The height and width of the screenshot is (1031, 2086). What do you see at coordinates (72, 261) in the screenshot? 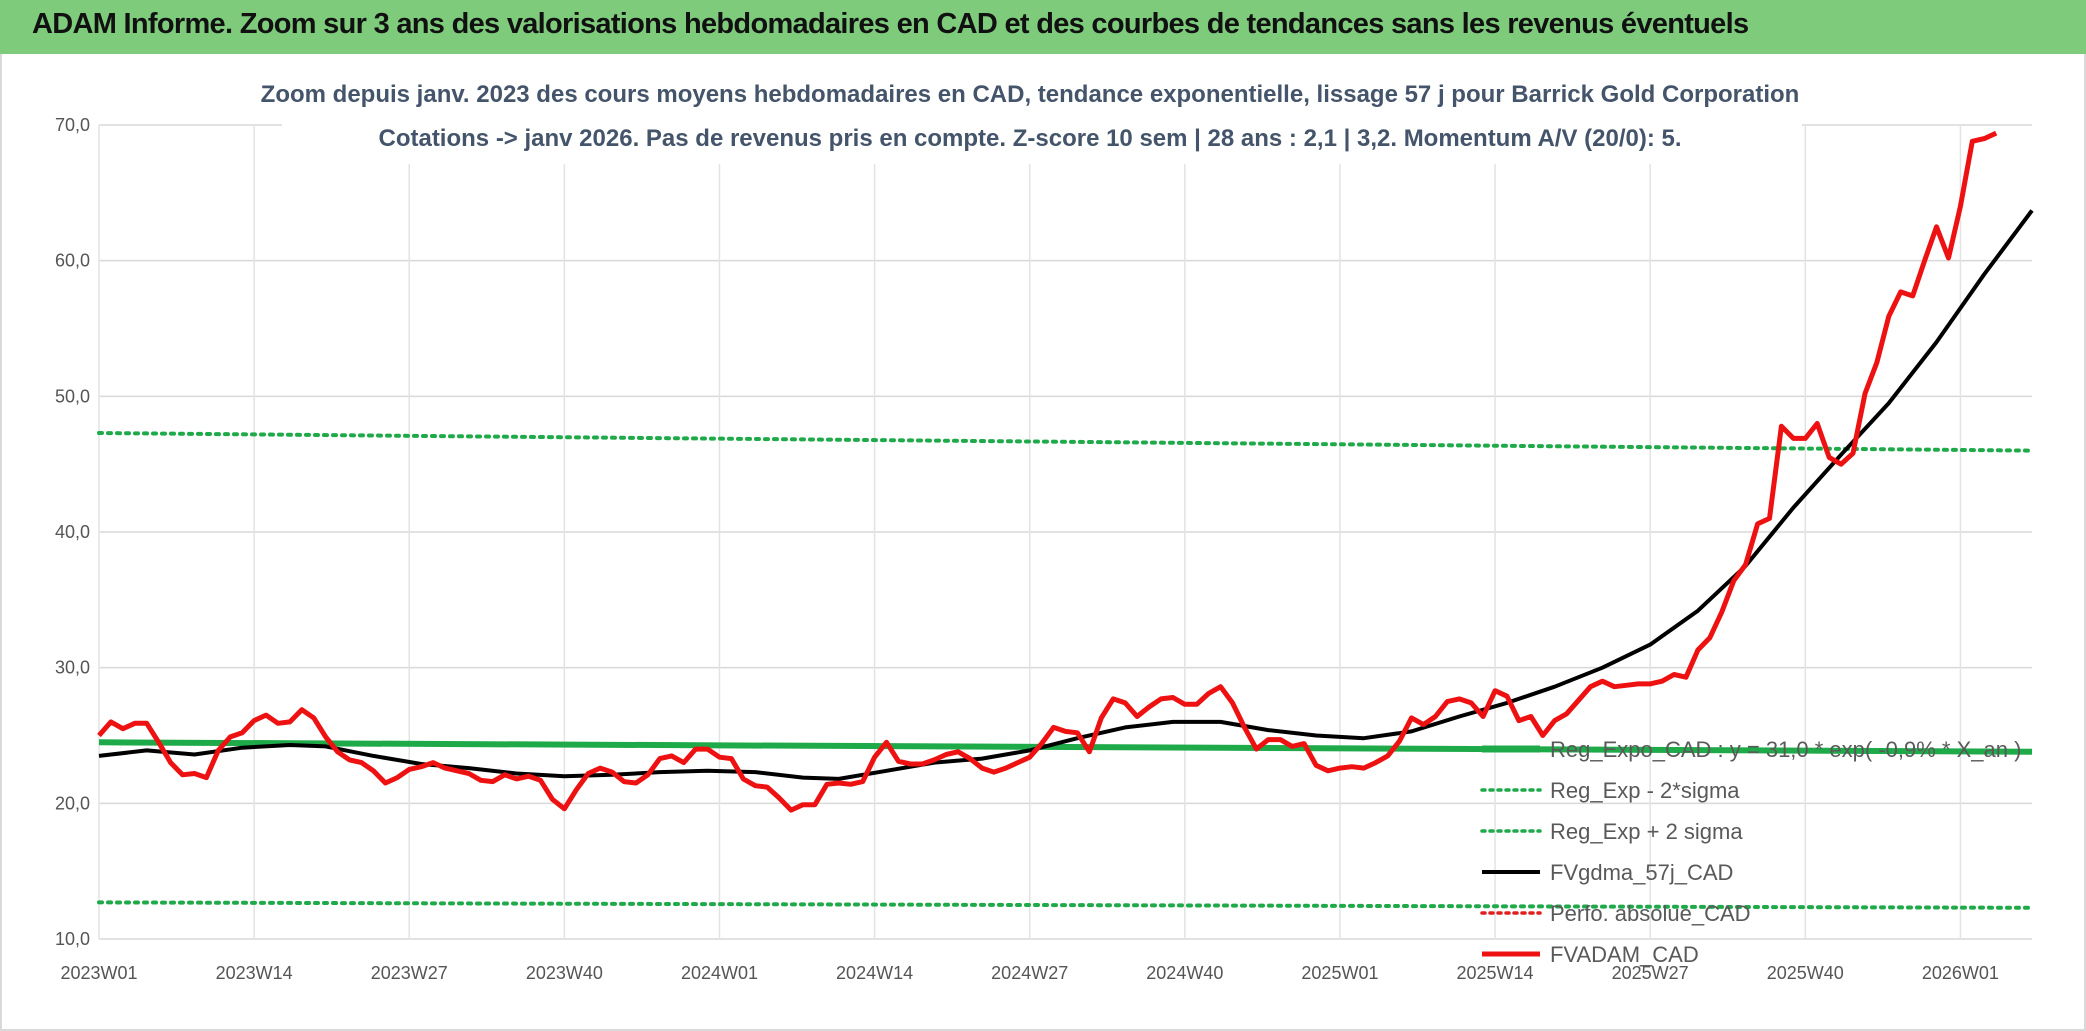
I see `y-tick-label: 60,0` at bounding box center [72, 261].